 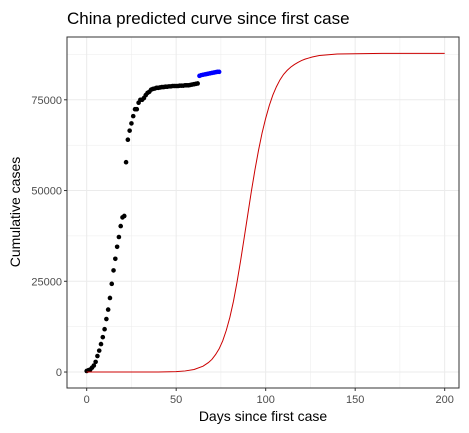 What do you see at coordinates (46, 192) in the screenshot?
I see `y-tick-label: 50000` at bounding box center [46, 192].